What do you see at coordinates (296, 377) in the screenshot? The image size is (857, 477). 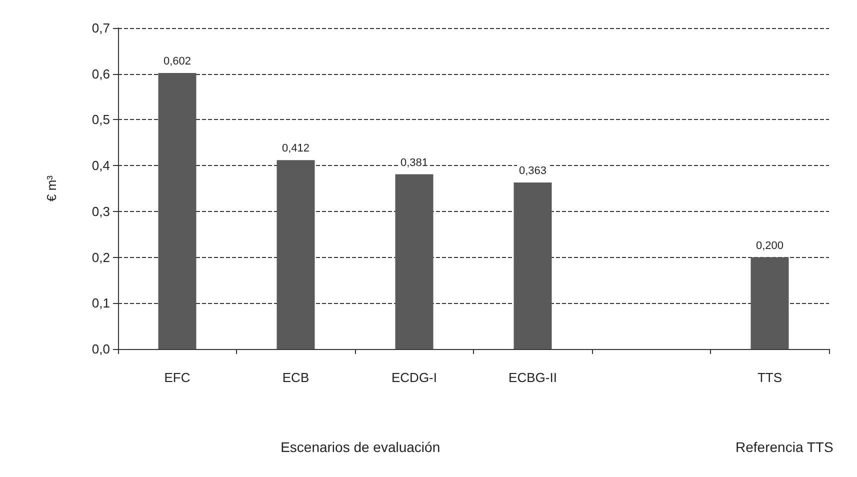 I see `x-tick-label: ECB` at bounding box center [296, 377].